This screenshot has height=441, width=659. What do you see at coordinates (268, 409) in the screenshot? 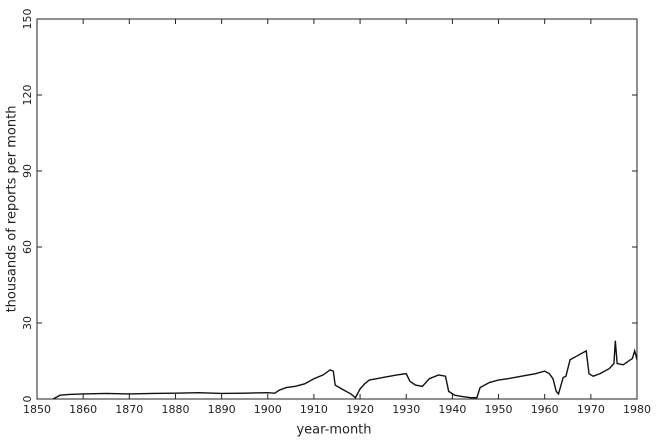
I see `x-tick-label: 1900` at bounding box center [268, 409].